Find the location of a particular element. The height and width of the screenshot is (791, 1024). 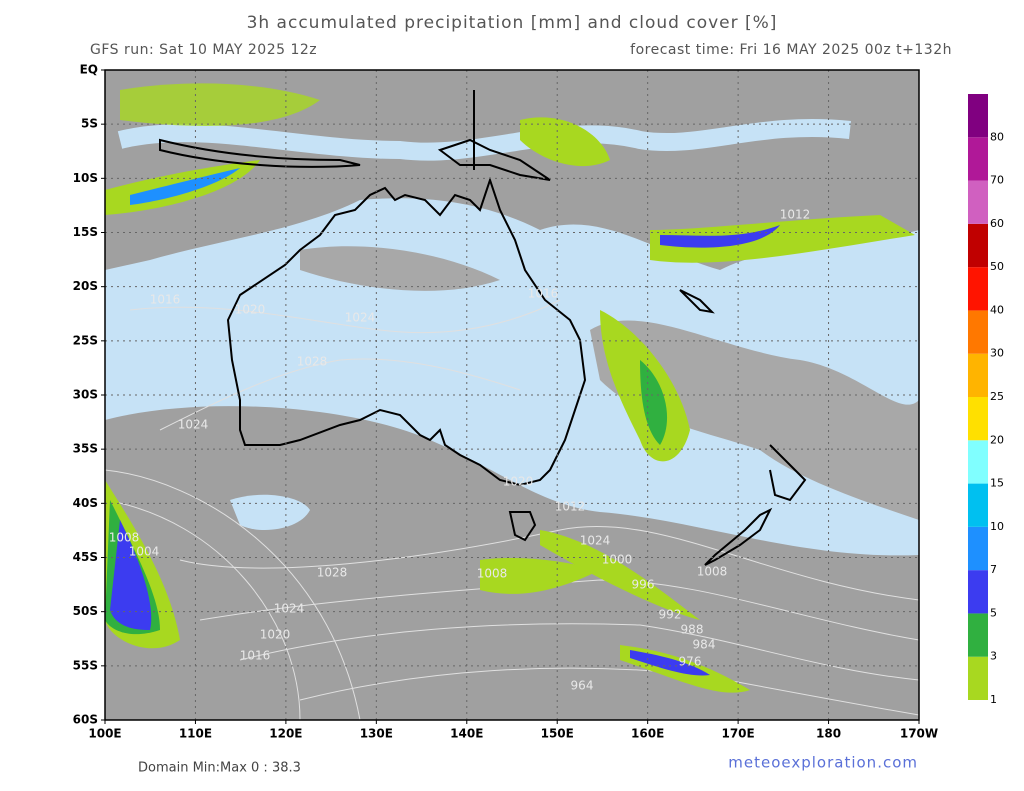

lon-label: 170W is located at coordinates (919, 734).